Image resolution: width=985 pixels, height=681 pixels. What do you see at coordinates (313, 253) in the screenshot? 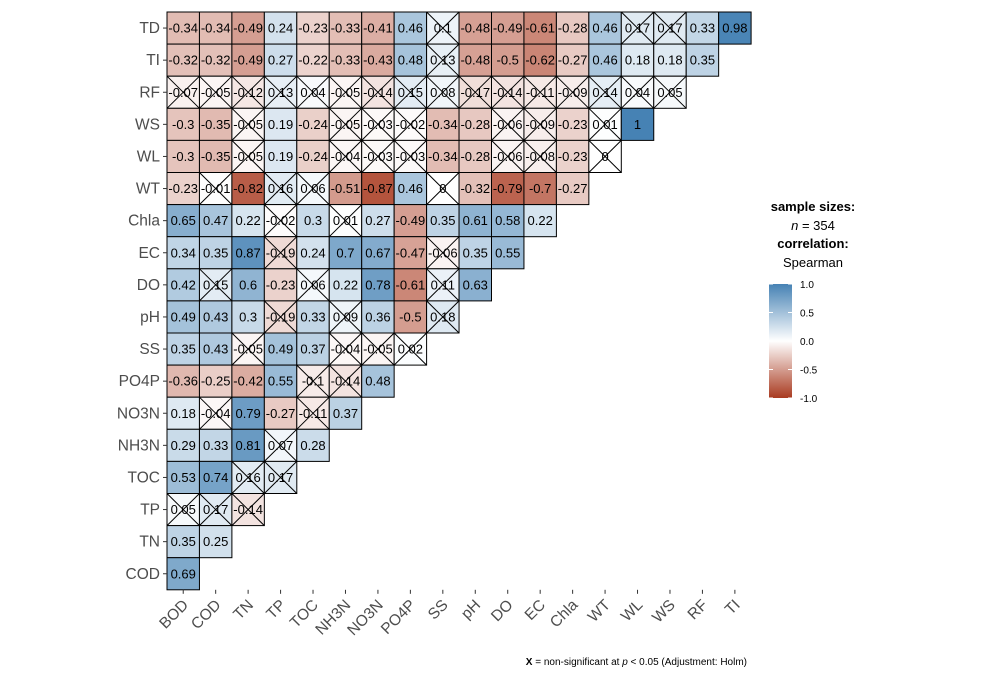
I see `heatmap-cell: 0.24` at bounding box center [313, 253].